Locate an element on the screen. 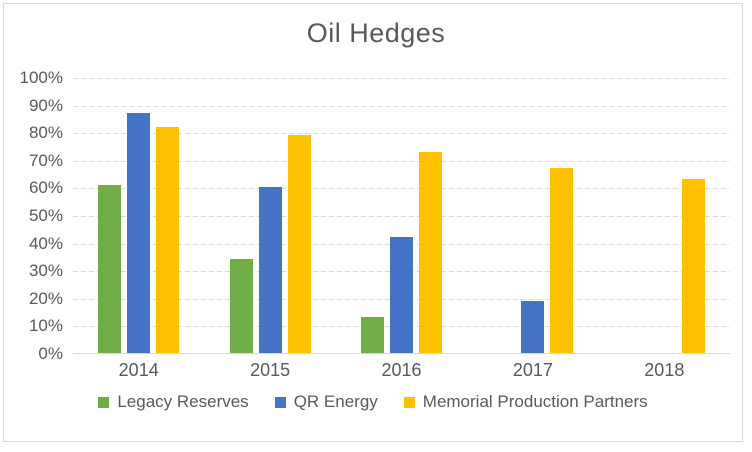 The width and height of the screenshot is (752, 452). y-tick-label-0: 0% is located at coordinates (50, 353).